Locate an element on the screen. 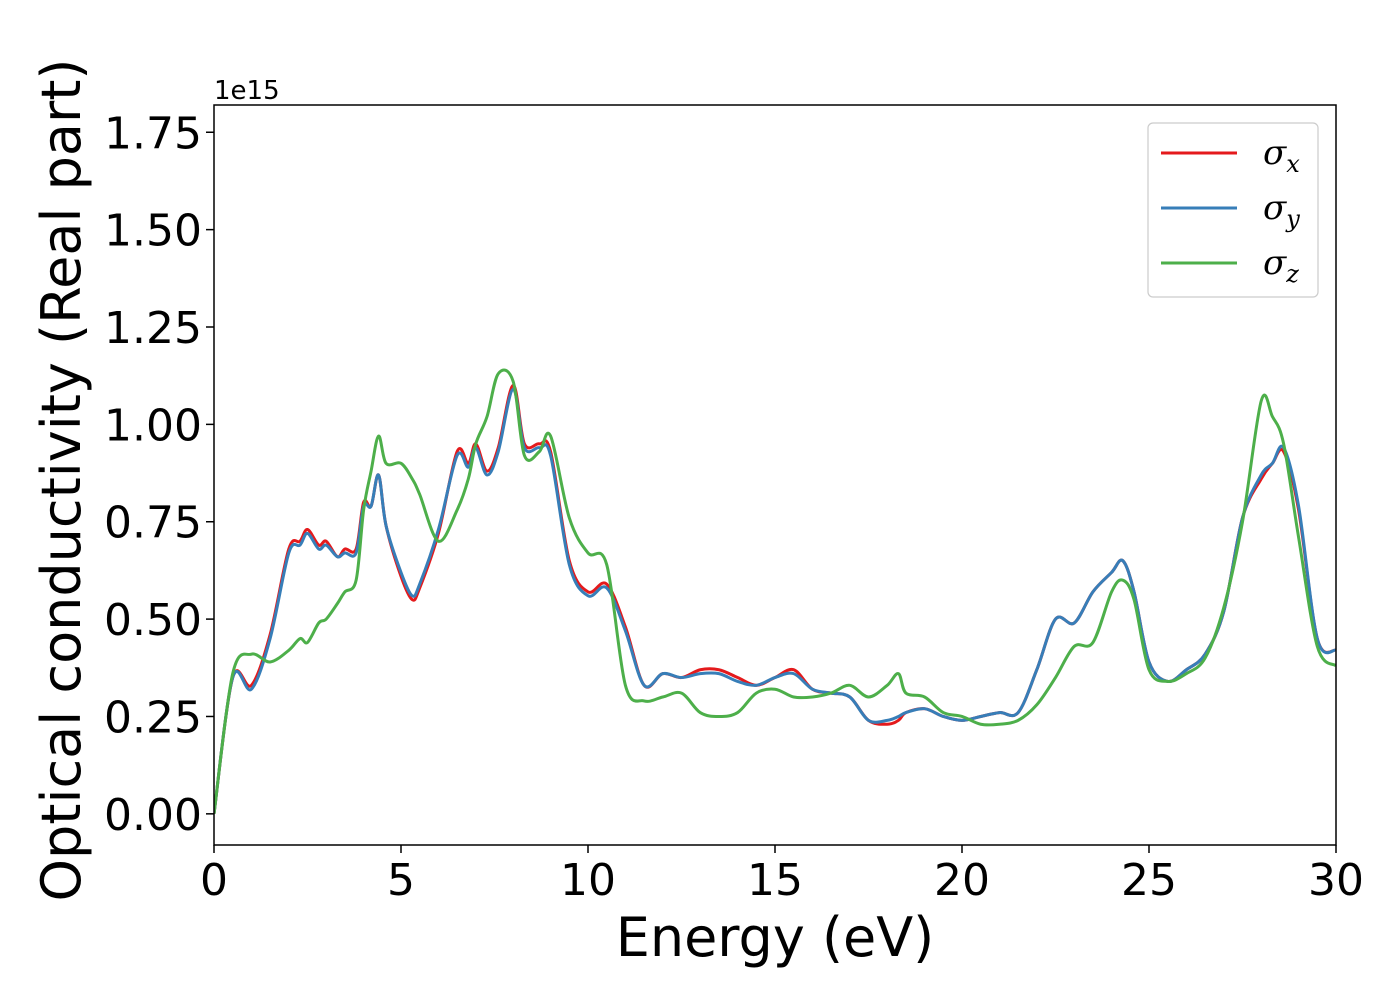  legend-label-y: σy is located at coordinates (1281, 210).